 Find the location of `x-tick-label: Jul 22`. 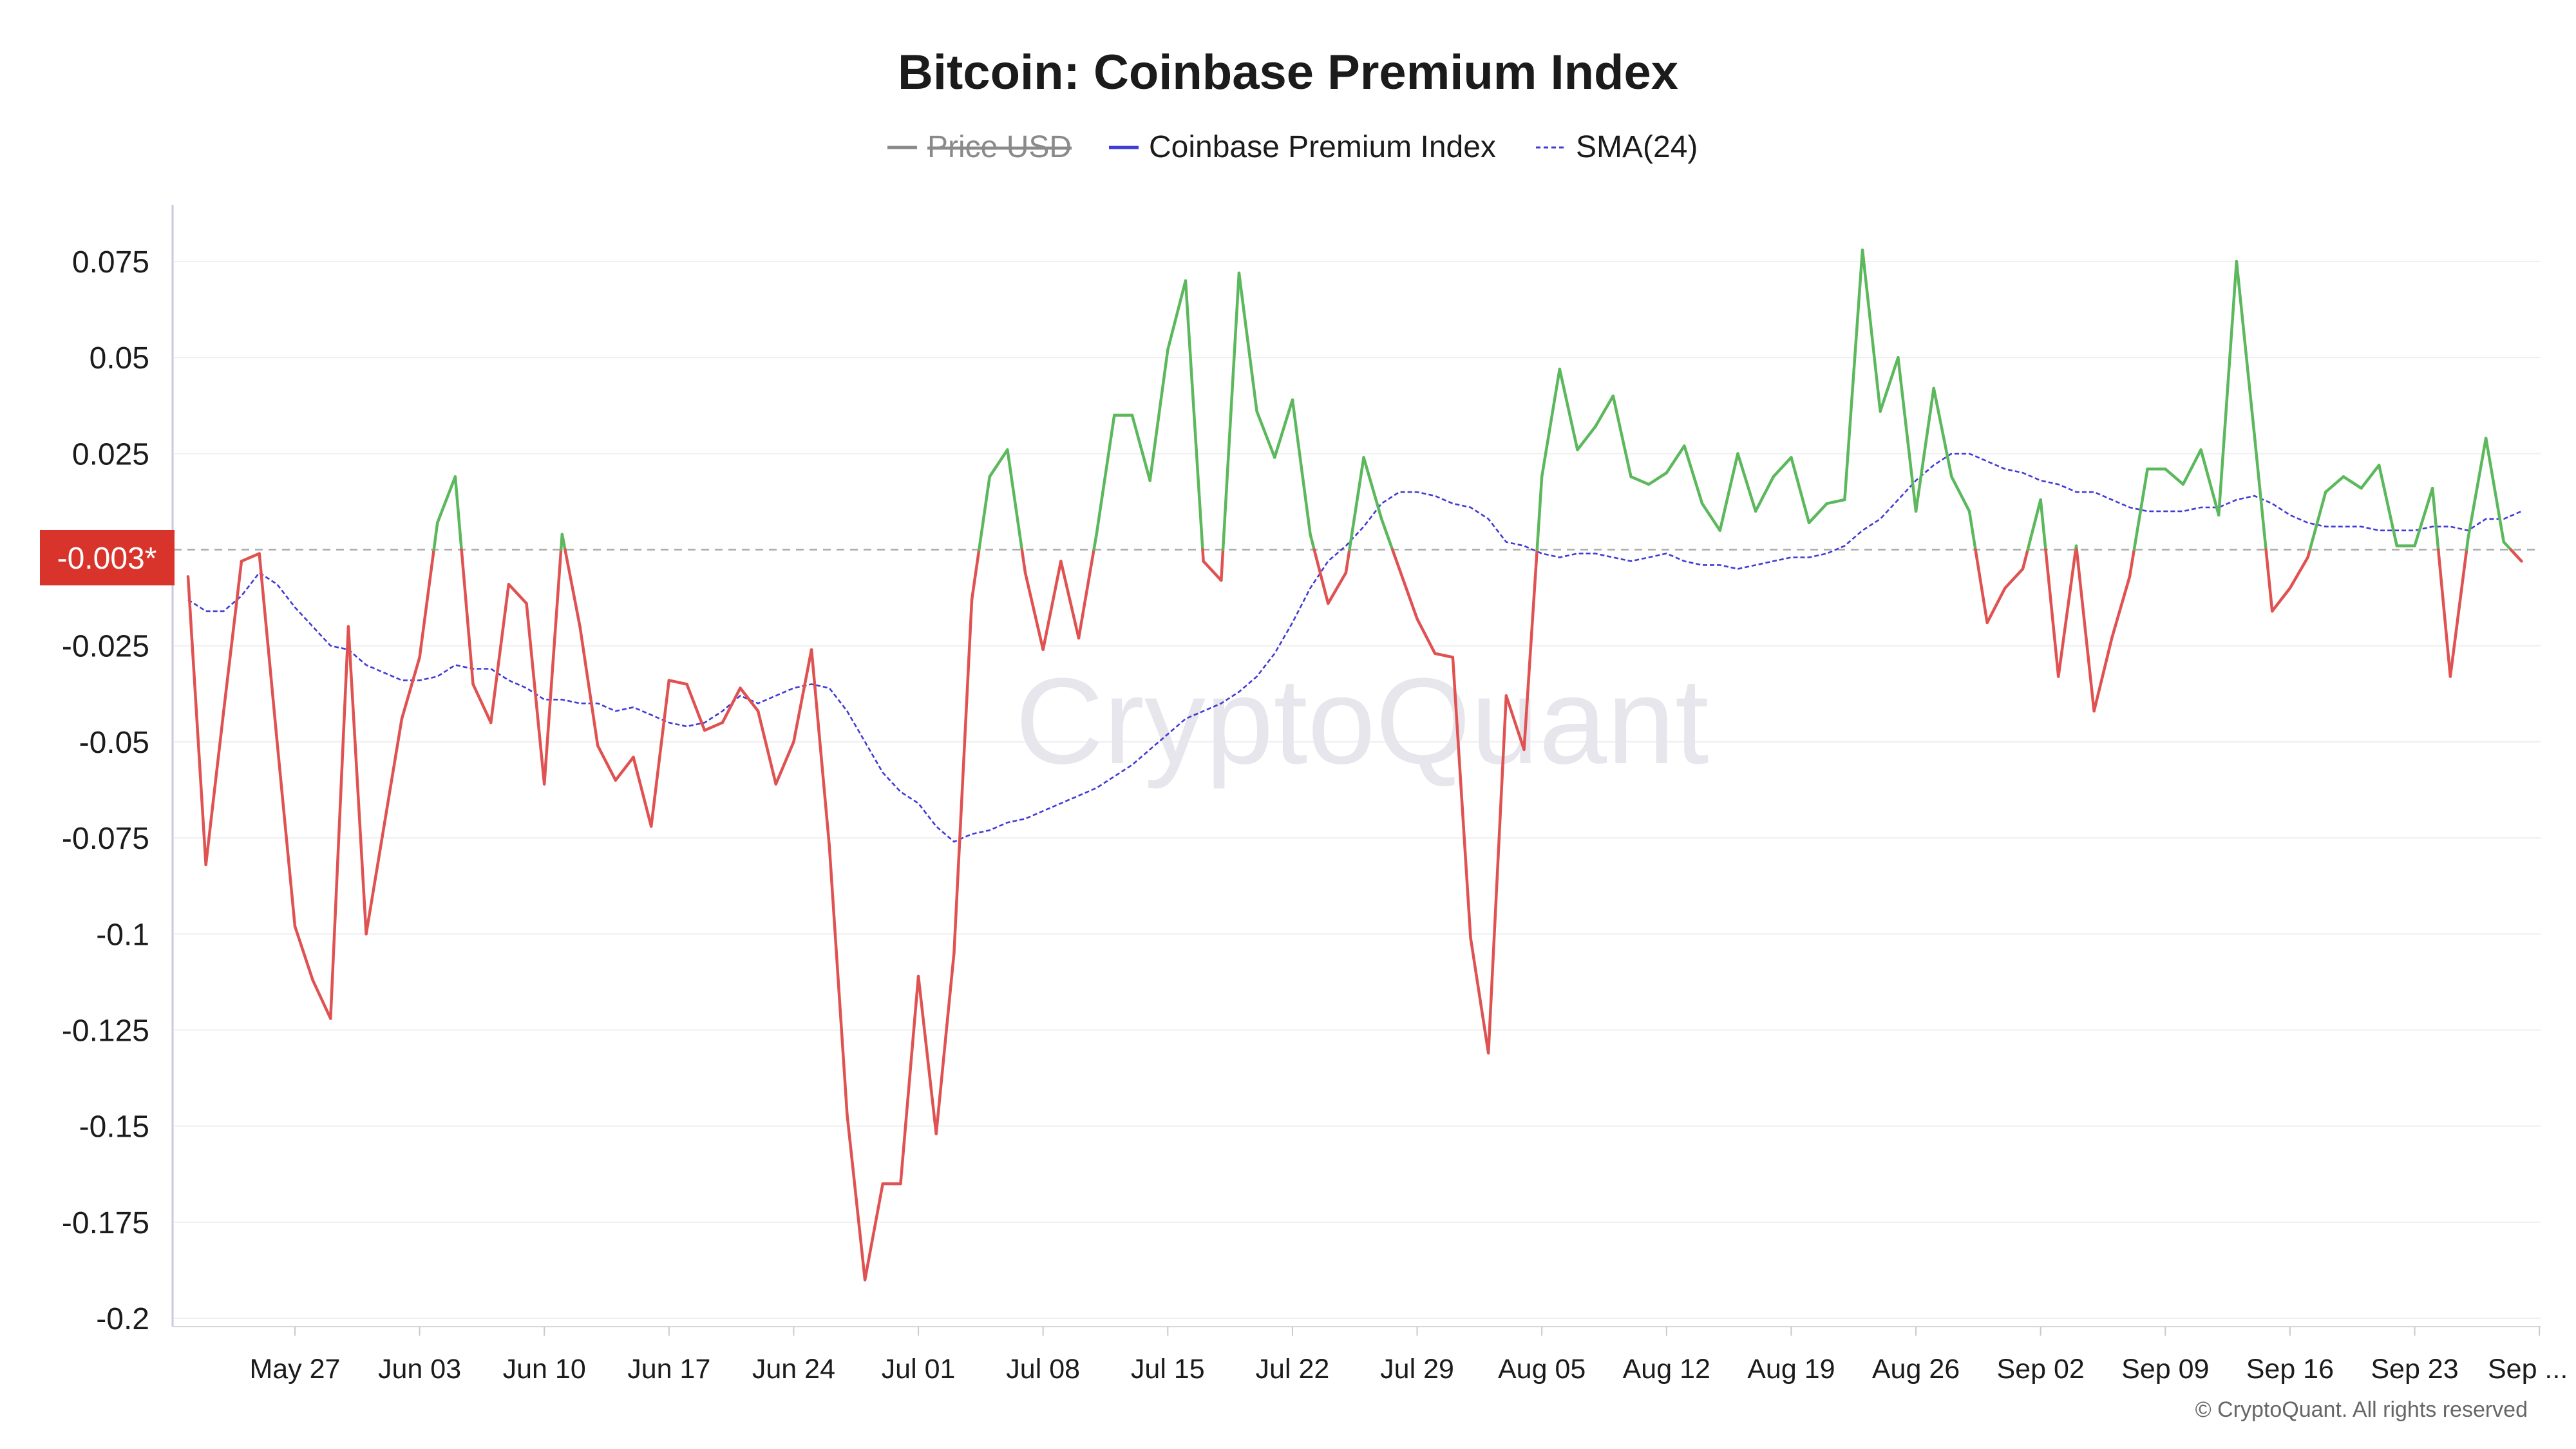

x-tick-label: Jul 22 is located at coordinates (1293, 1370).